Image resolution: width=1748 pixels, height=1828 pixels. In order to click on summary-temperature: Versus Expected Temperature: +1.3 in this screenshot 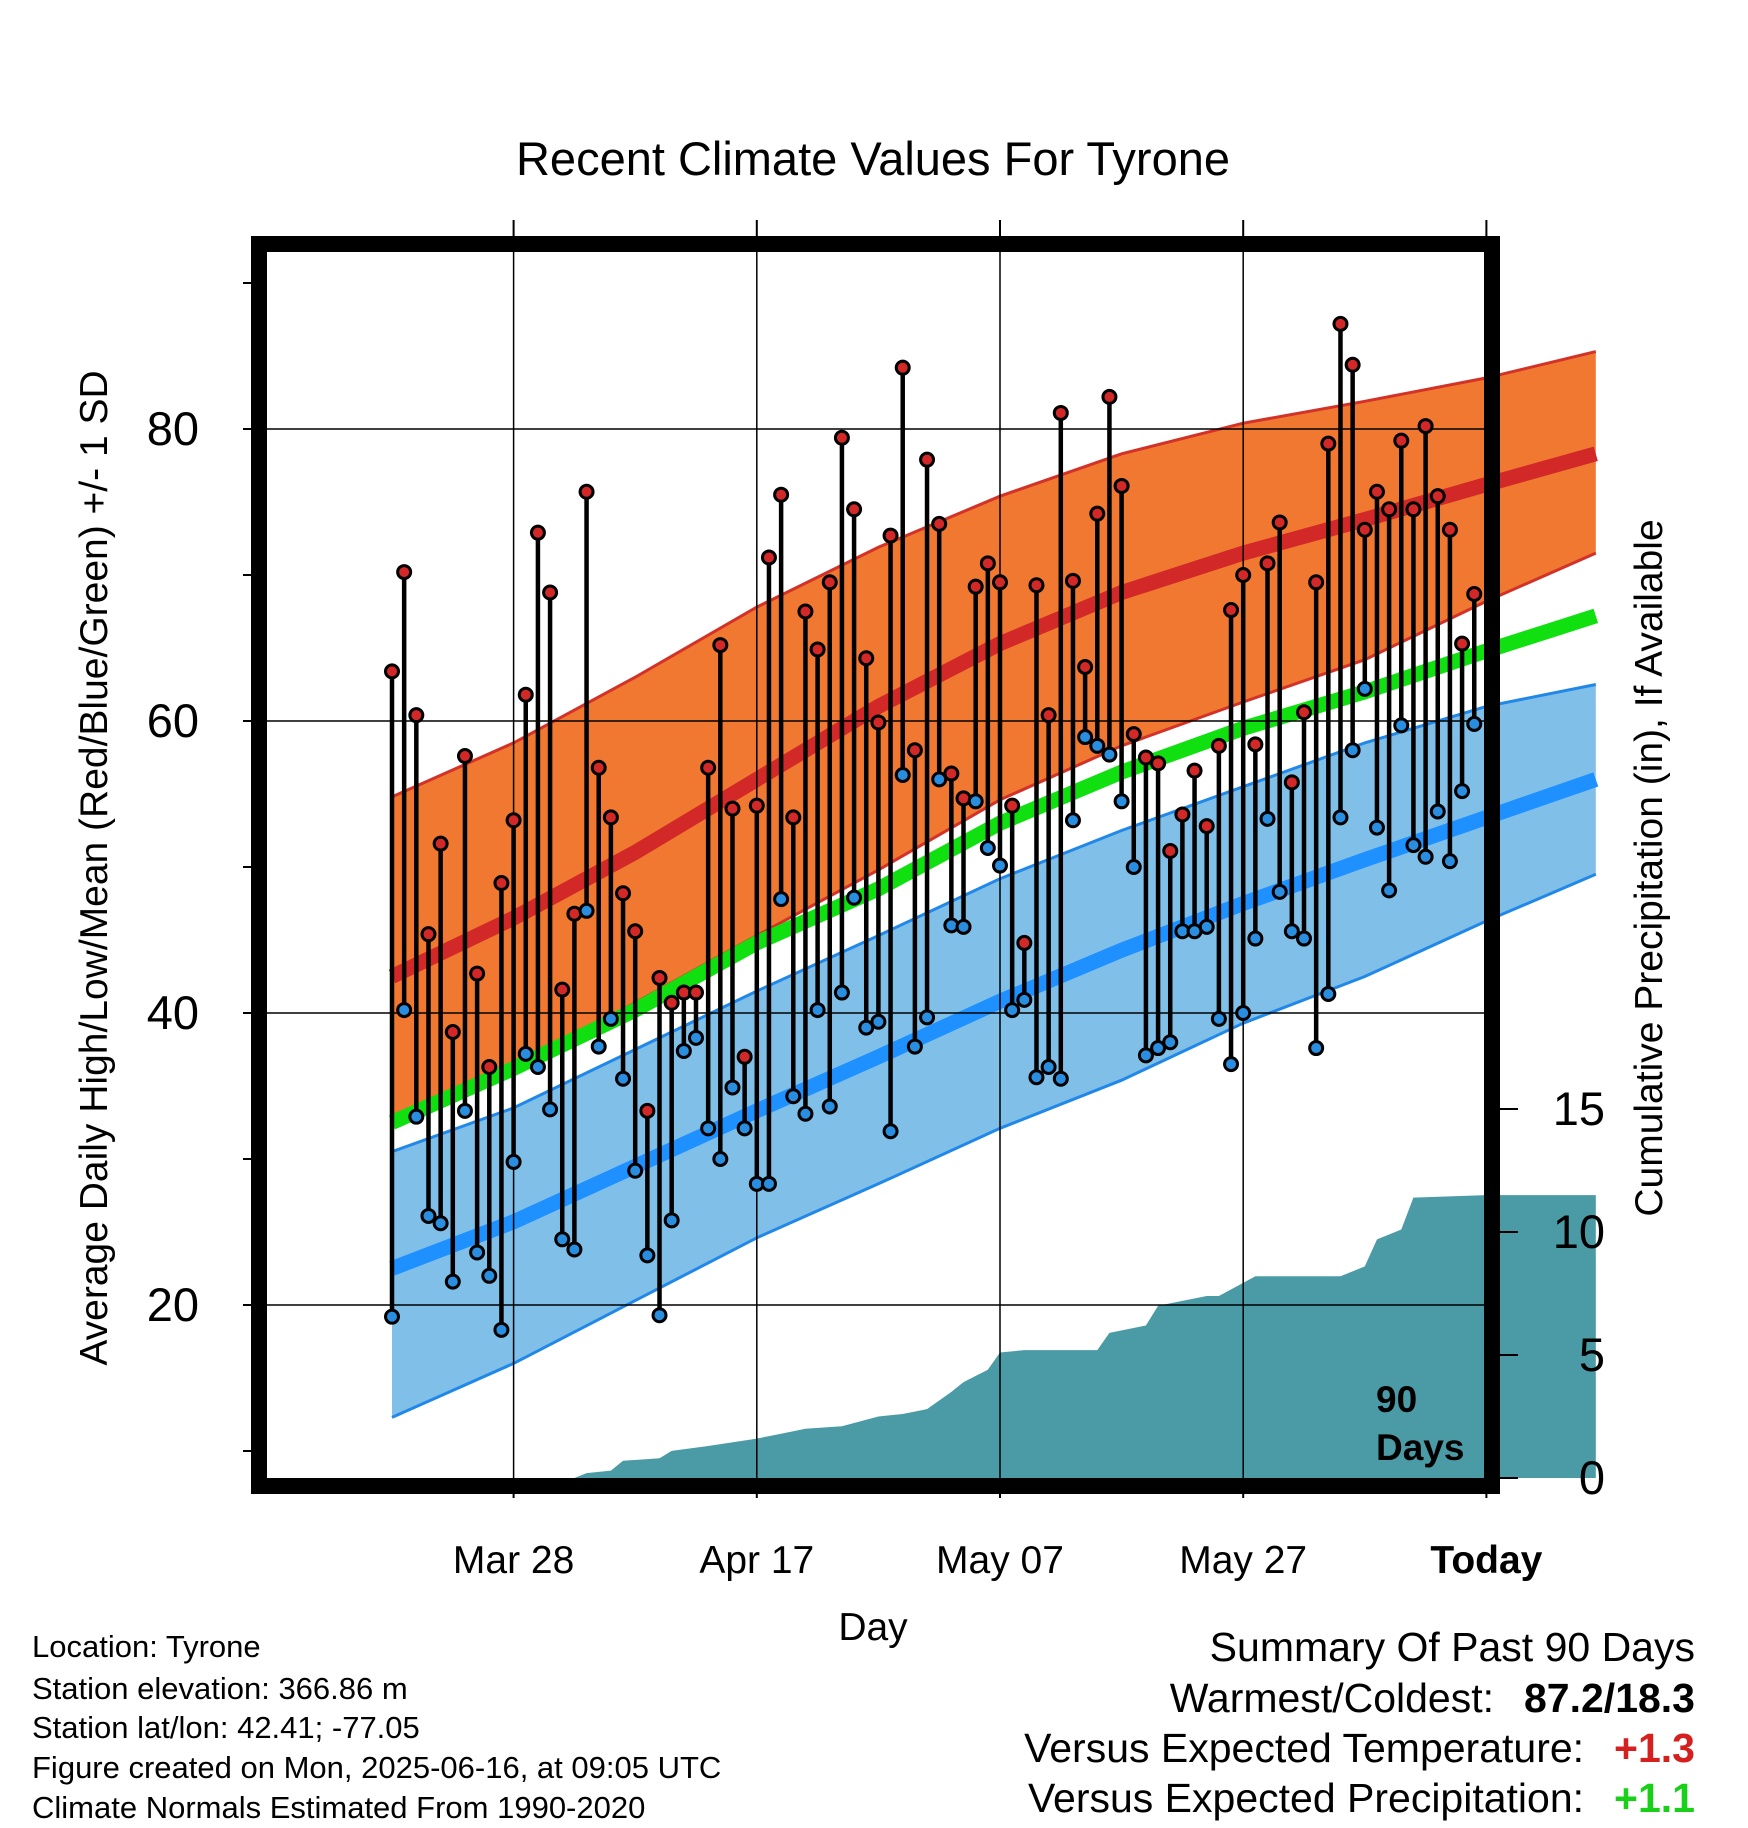, I will do `click(1359, 1748)`.